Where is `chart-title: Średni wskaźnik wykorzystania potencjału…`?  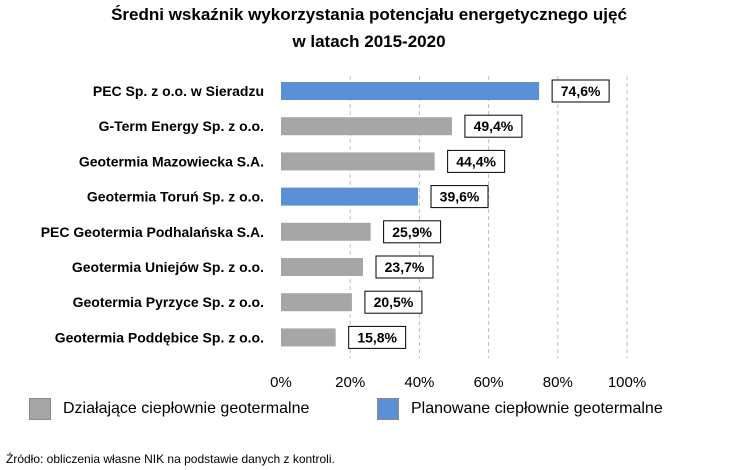
chart-title: Średni wskaźnik wykorzystania potencjału… is located at coordinates (369, 28).